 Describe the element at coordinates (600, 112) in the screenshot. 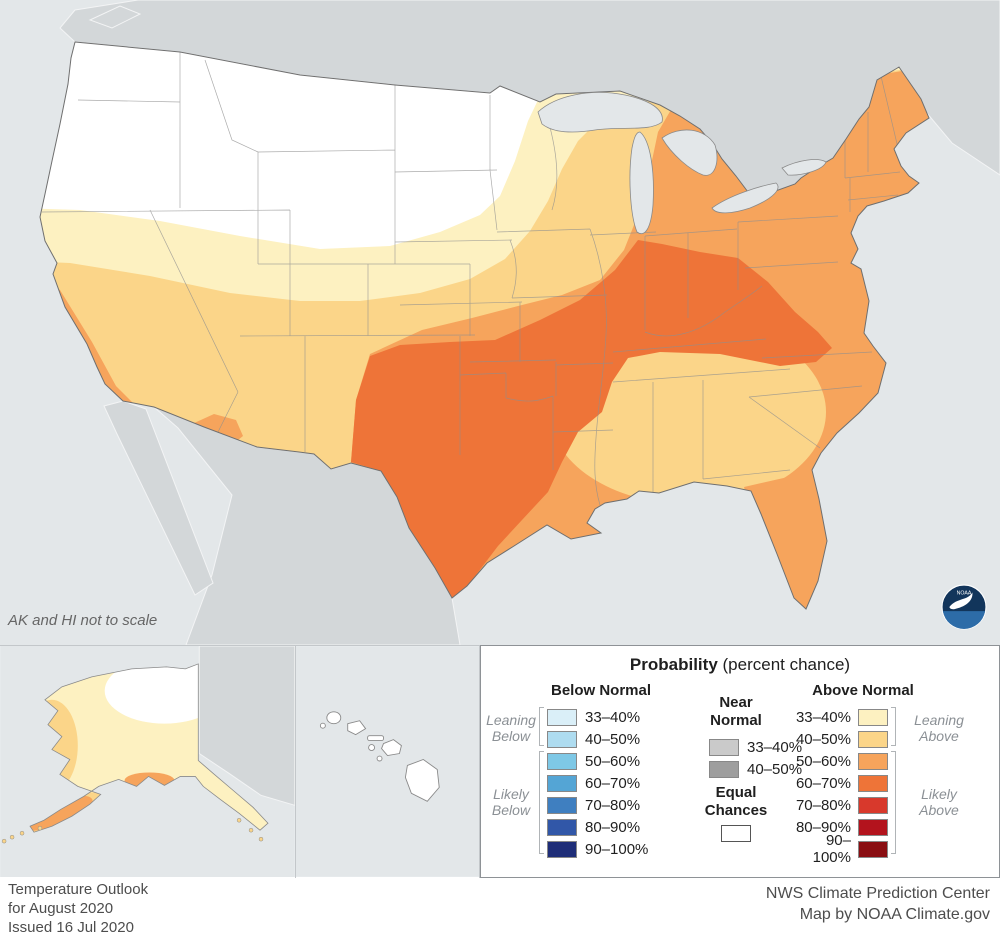

I see `lake-superior` at that location.